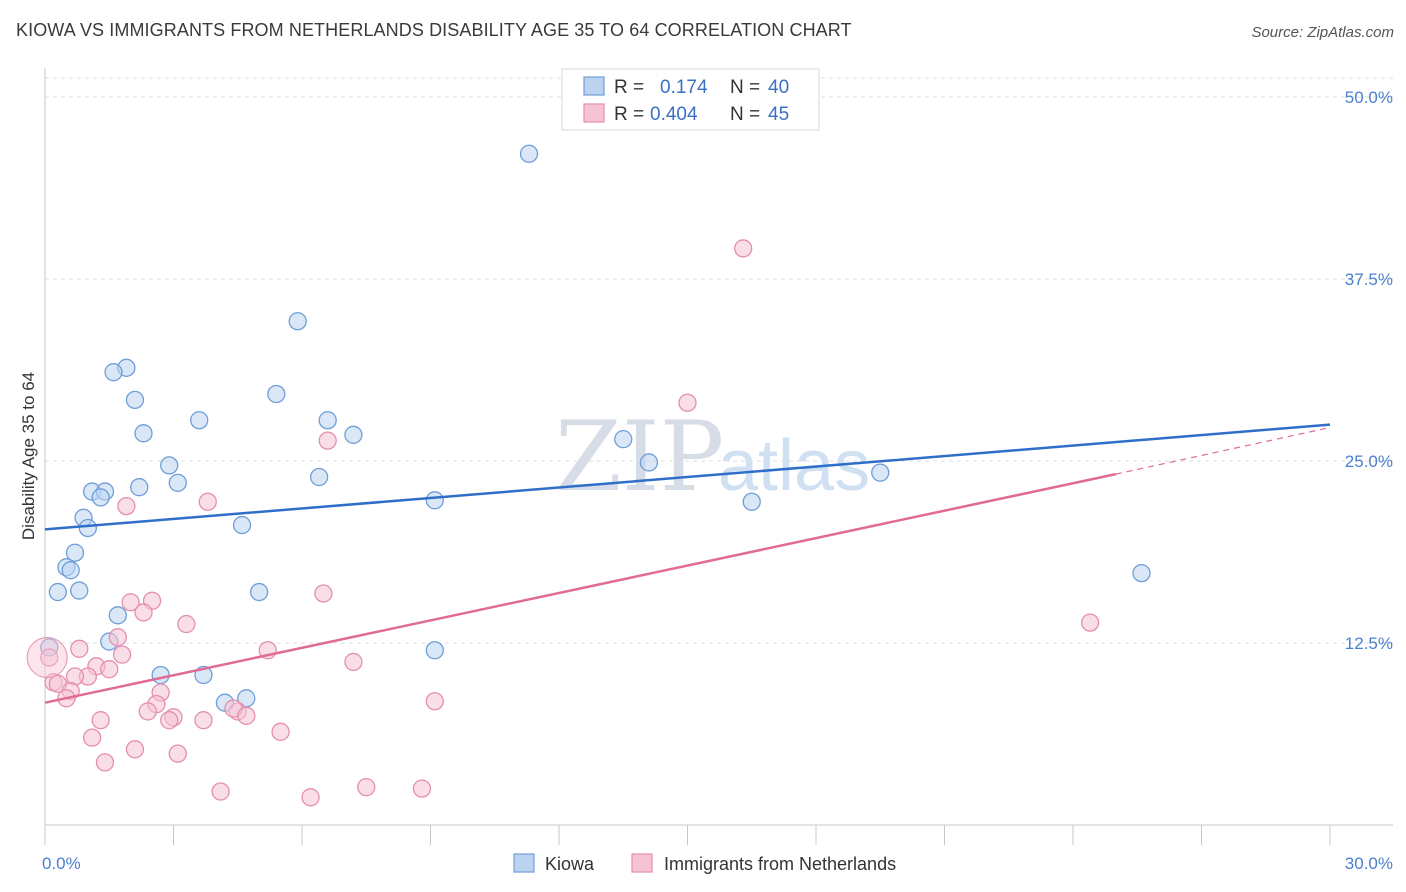  What do you see at coordinates (1369, 863) in the screenshot?
I see `x-tick-label: 30.0%` at bounding box center [1369, 863].